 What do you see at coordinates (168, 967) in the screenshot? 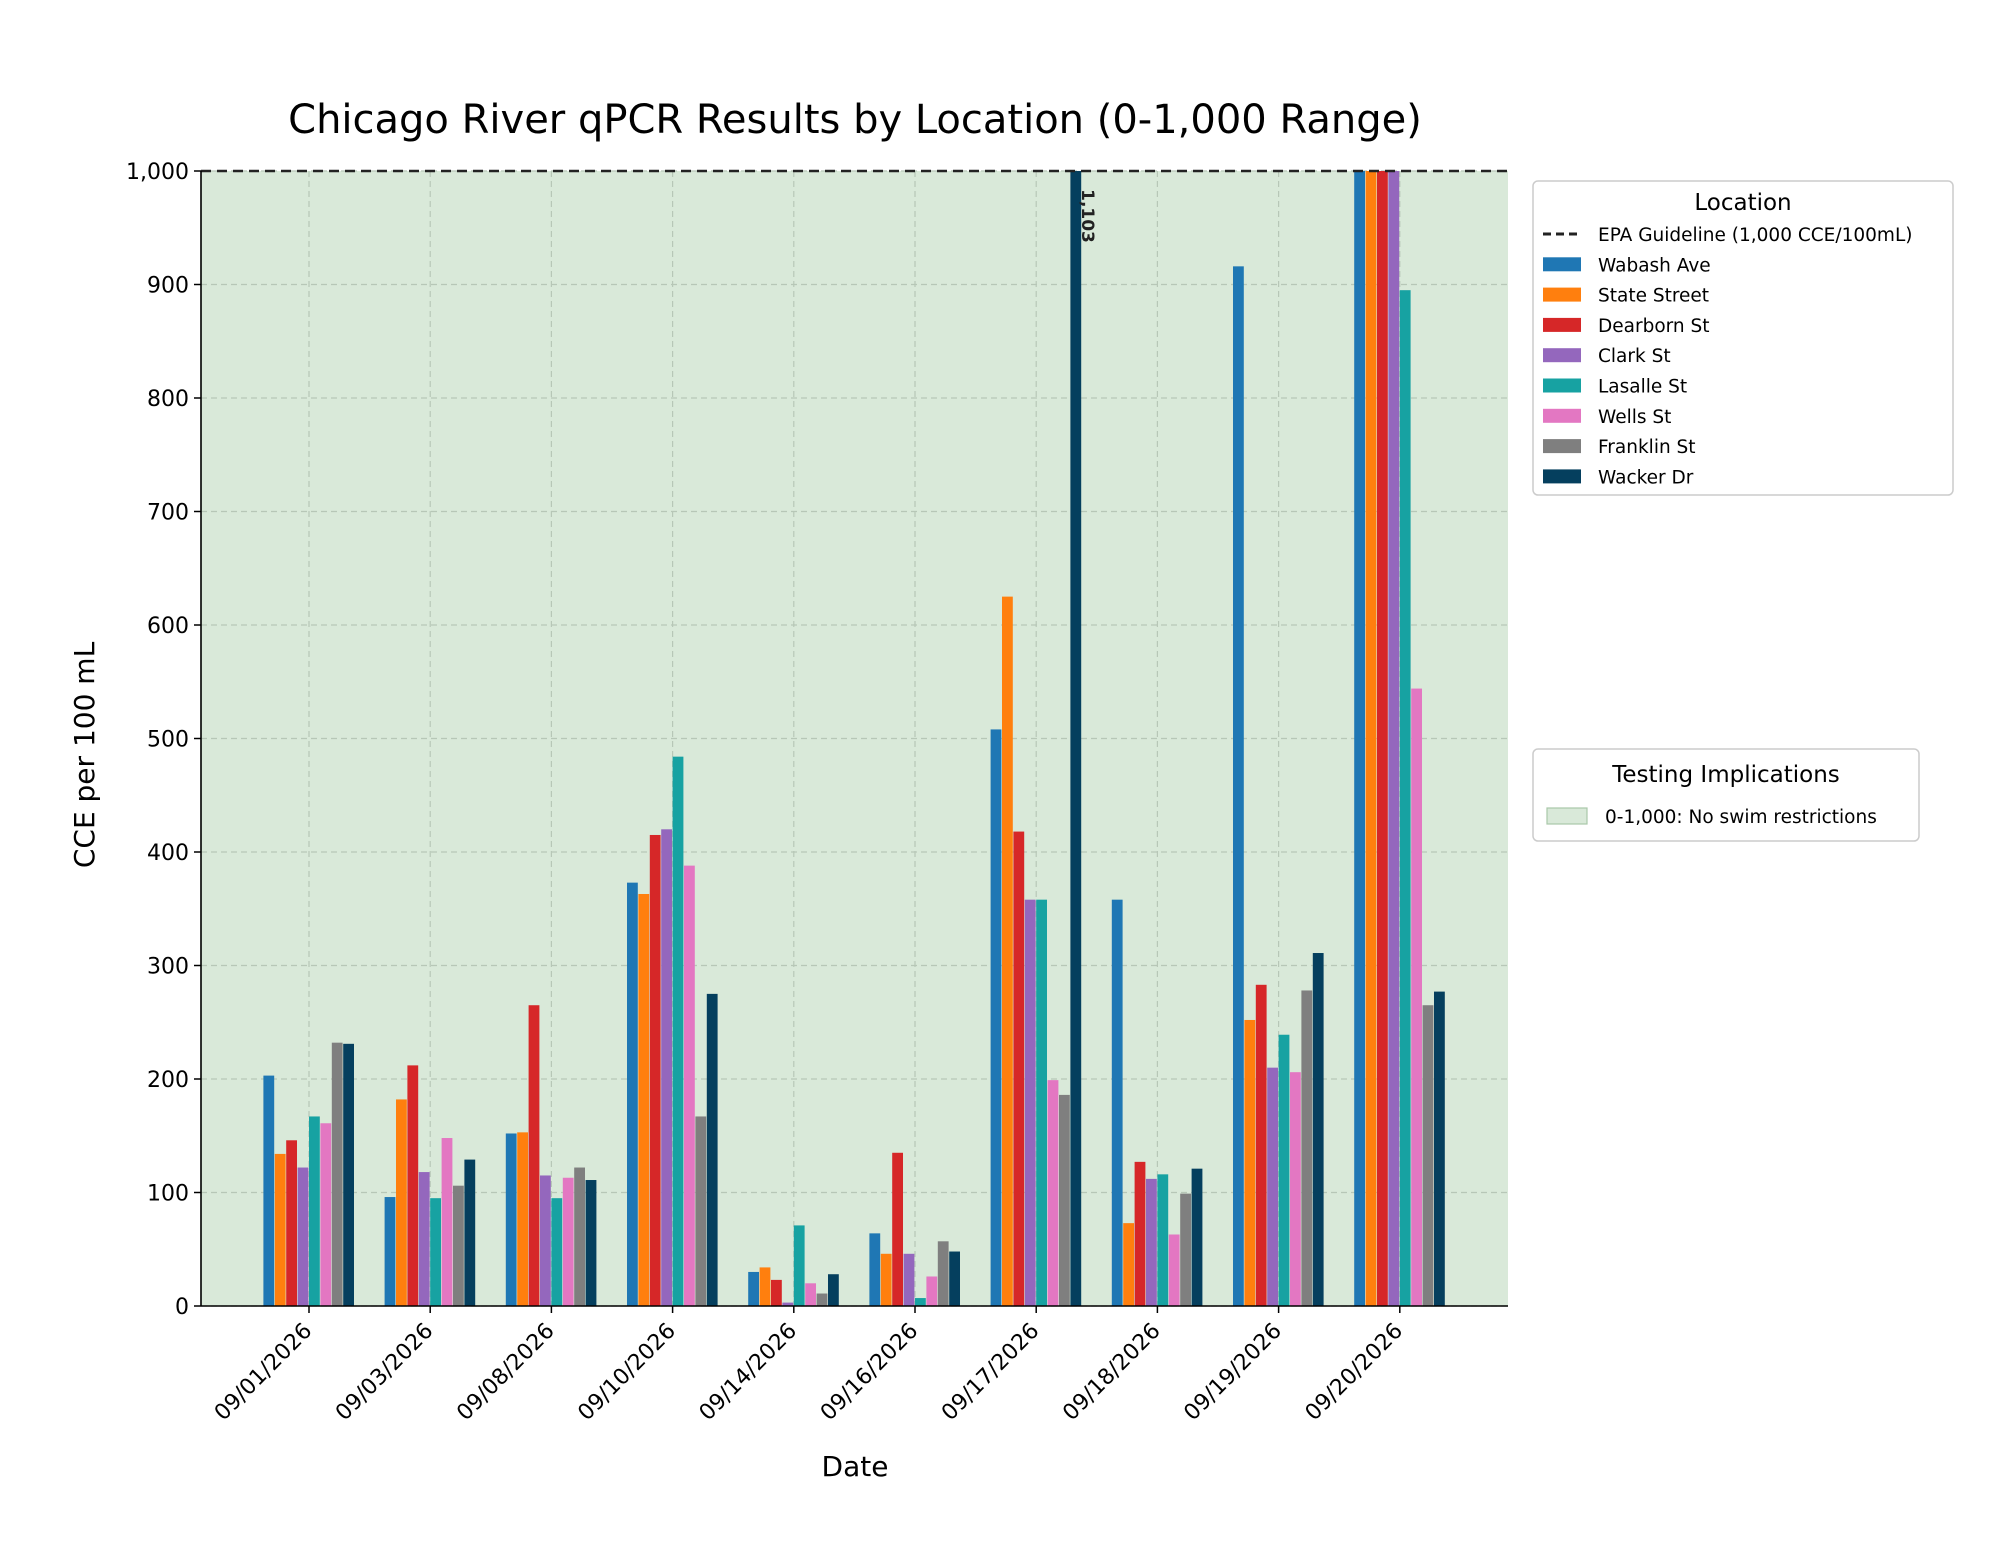
I see `y-tick-label: 300` at bounding box center [168, 967].